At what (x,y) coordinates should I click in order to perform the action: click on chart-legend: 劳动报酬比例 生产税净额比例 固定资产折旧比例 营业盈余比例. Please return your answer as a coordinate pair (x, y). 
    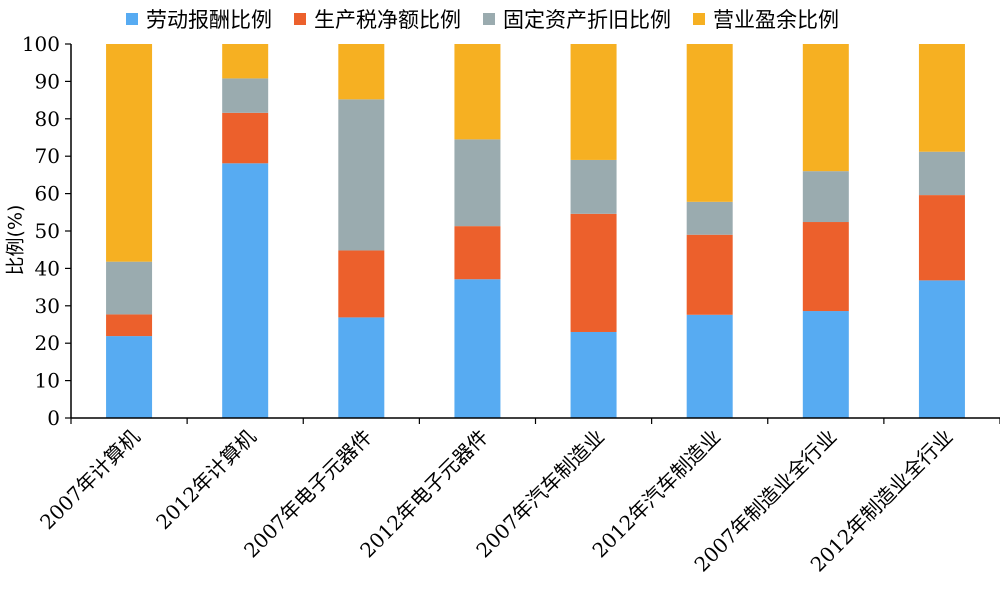
    Looking at the image, I should click on (482, 19).